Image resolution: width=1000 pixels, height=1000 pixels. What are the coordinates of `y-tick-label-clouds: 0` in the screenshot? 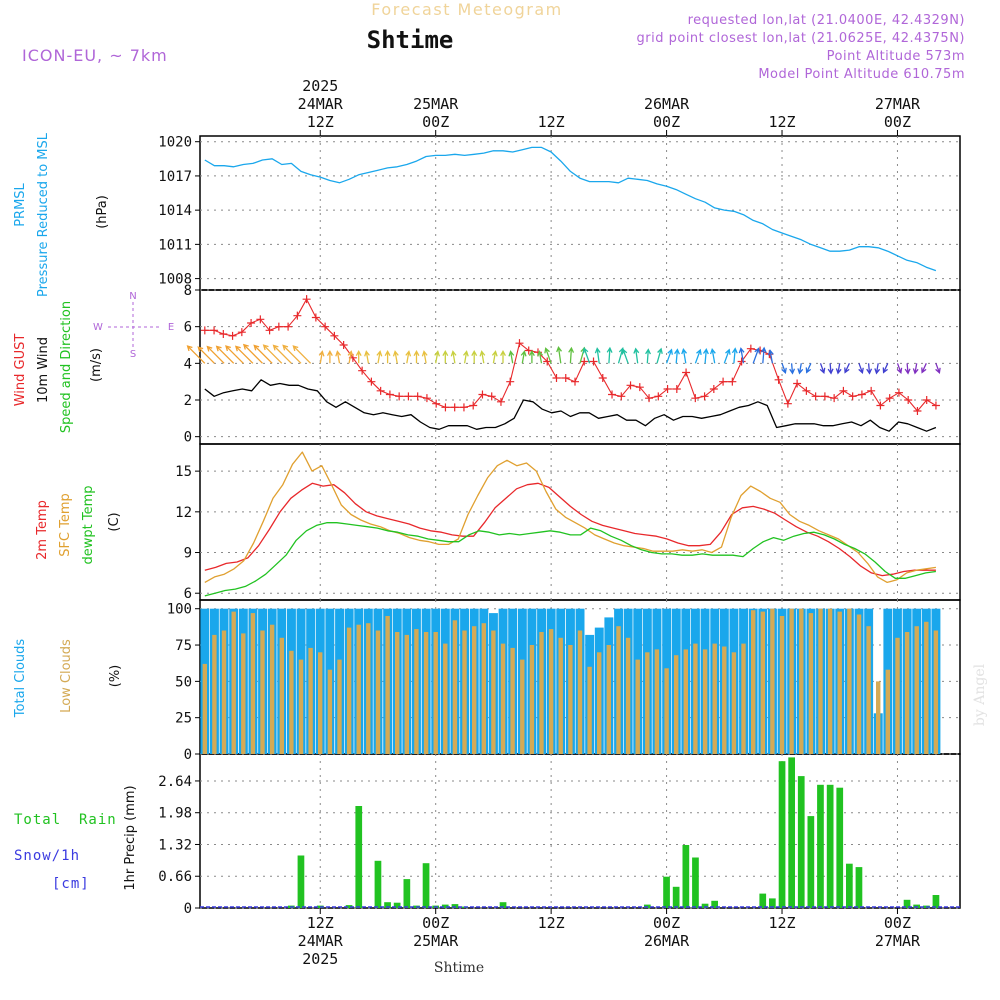 It's located at (188, 755).